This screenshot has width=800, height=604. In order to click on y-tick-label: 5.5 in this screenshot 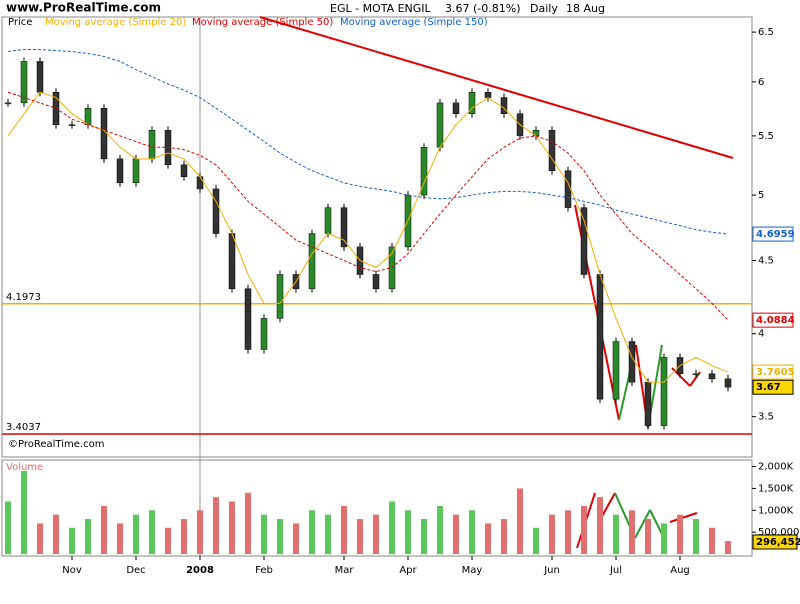, I will do `click(766, 136)`.